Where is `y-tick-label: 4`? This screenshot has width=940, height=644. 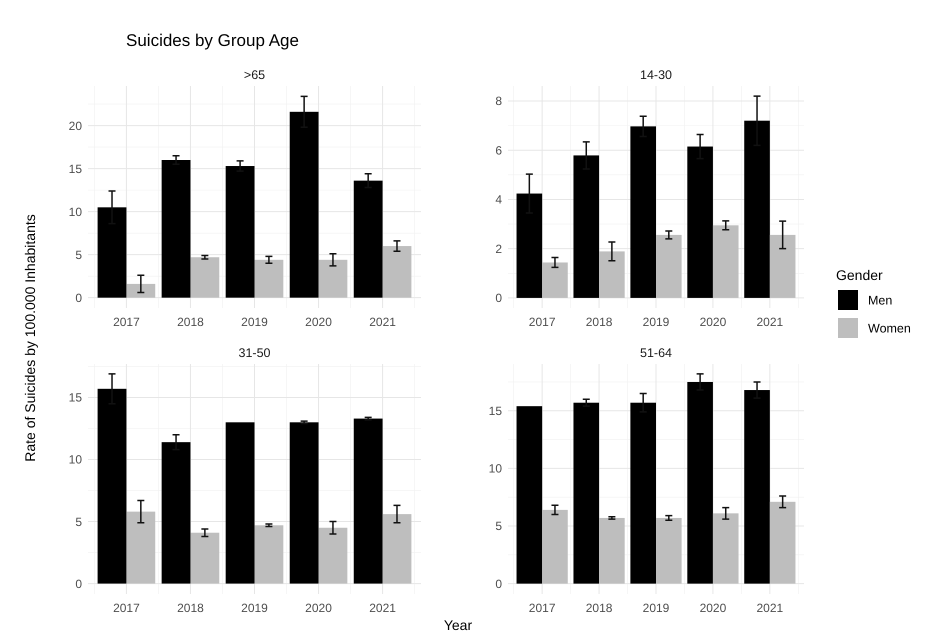 y-tick-label: 4 is located at coordinates (498, 199).